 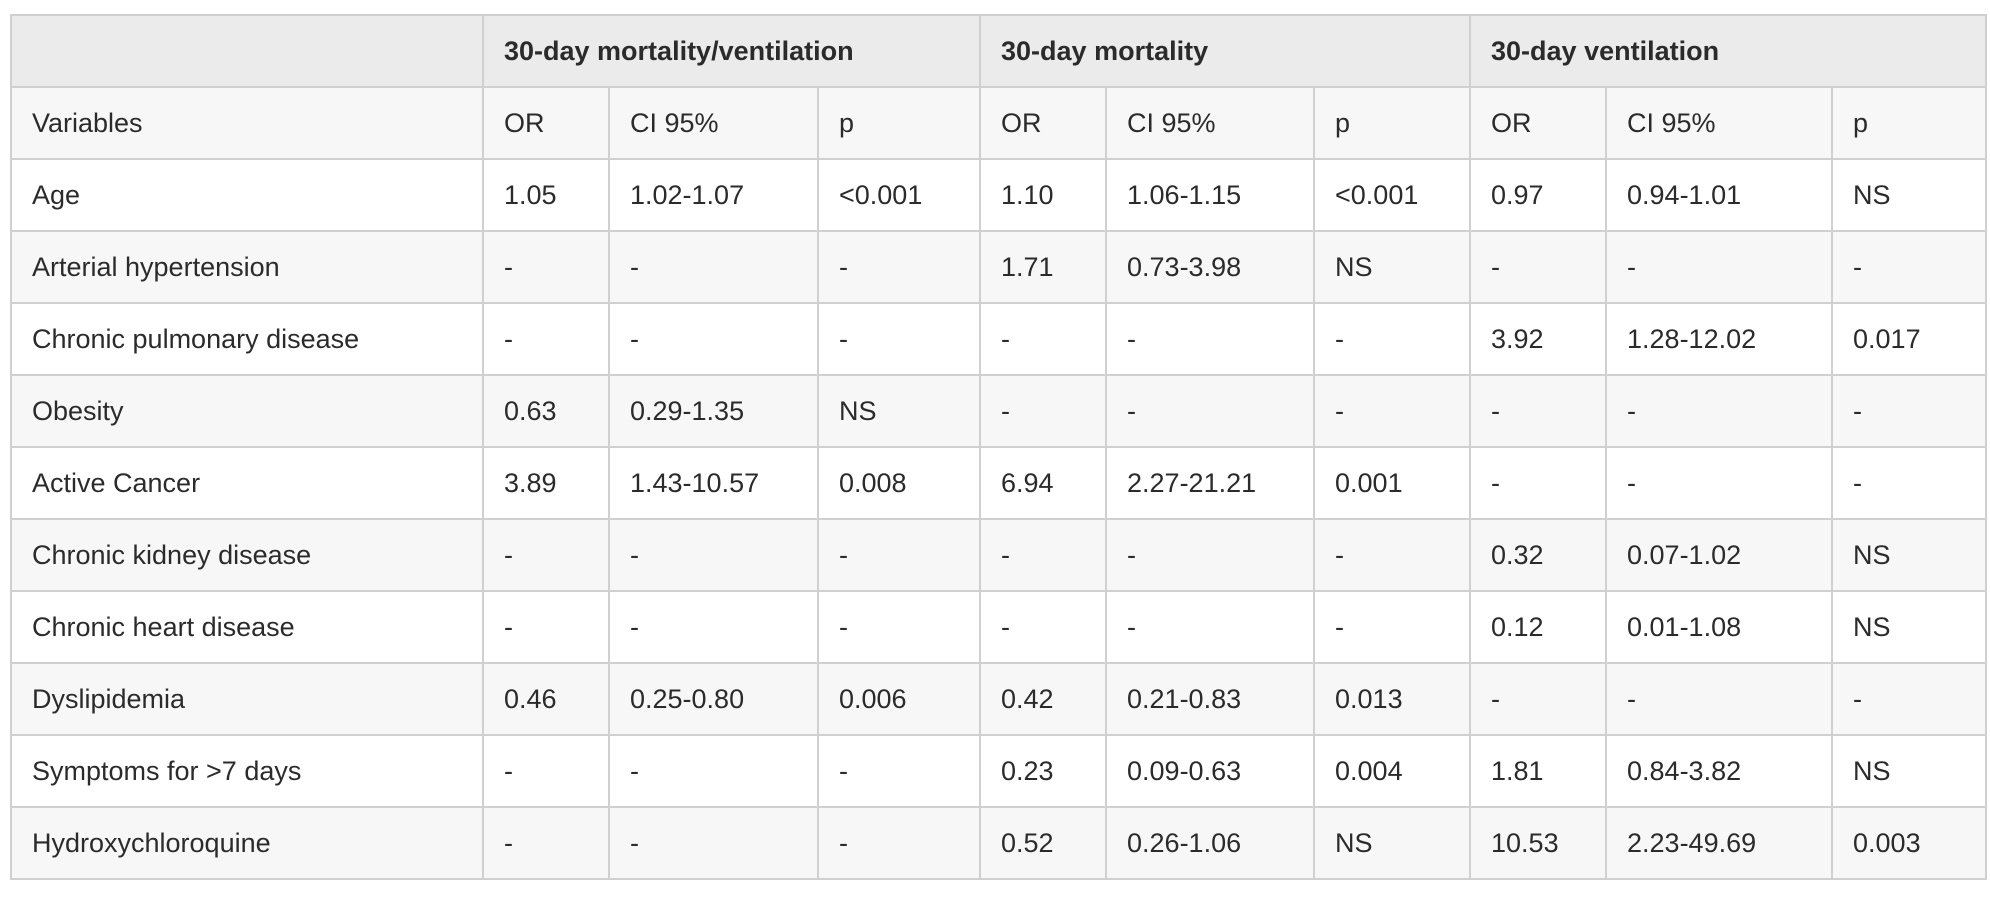 What do you see at coordinates (247, 627) in the screenshot?
I see `variable-cell: Chronic heart disease` at bounding box center [247, 627].